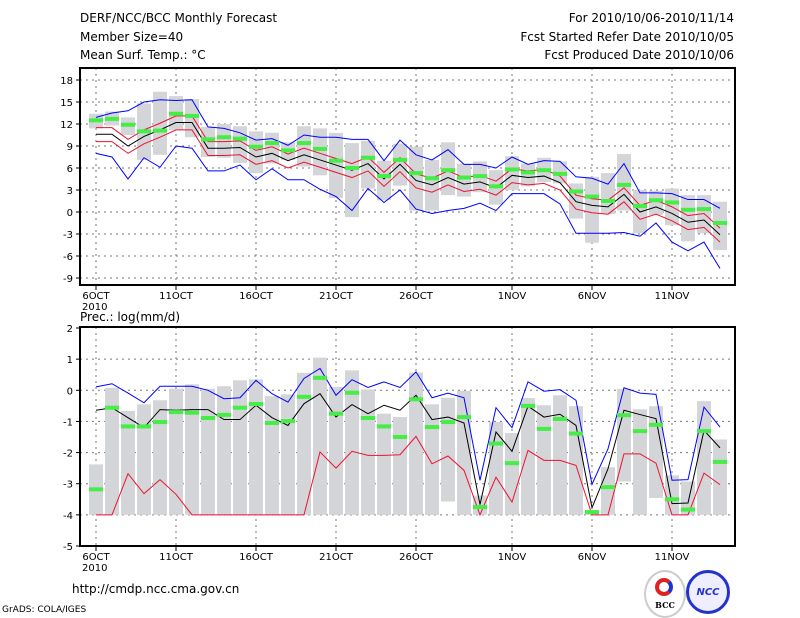 Image resolution: width=800 pixels, height=618 pixels. I want to click on chart-title: DERF/NCC/BCC Monthly Forecast, so click(179, 18).